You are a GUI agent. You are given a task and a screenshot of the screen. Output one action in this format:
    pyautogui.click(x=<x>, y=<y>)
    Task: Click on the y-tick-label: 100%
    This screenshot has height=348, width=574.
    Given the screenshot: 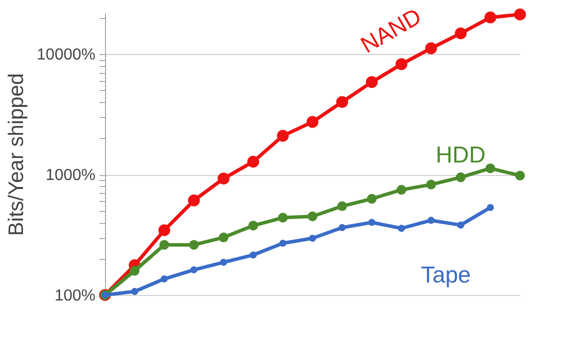 What is the action you would take?
    pyautogui.click(x=75, y=296)
    